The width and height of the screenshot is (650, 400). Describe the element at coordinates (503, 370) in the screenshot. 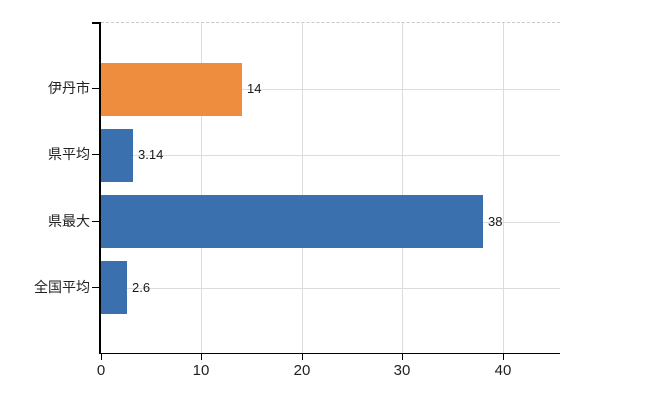

I see `x-tick-label: 40` at that location.